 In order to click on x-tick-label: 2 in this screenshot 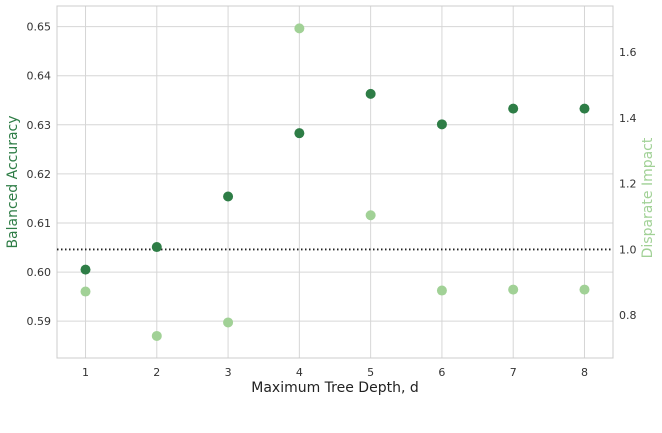, I will do `click(156, 372)`.